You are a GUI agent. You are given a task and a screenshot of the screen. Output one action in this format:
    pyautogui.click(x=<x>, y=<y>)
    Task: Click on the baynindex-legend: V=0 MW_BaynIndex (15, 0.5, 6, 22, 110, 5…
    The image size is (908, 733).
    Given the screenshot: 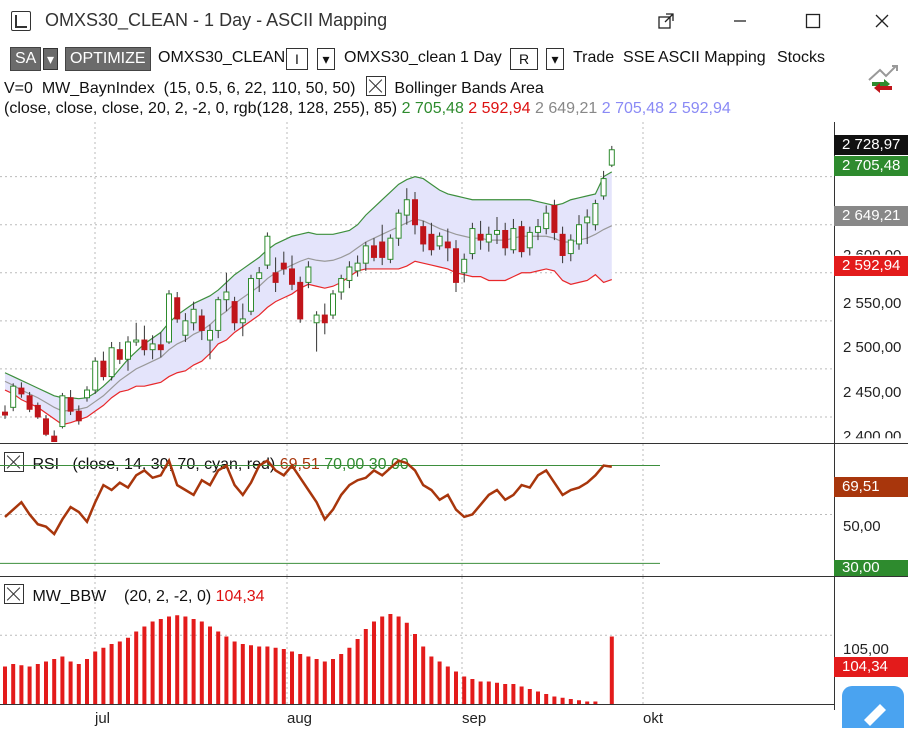 What is the action you would take?
    pyautogui.click(x=274, y=87)
    